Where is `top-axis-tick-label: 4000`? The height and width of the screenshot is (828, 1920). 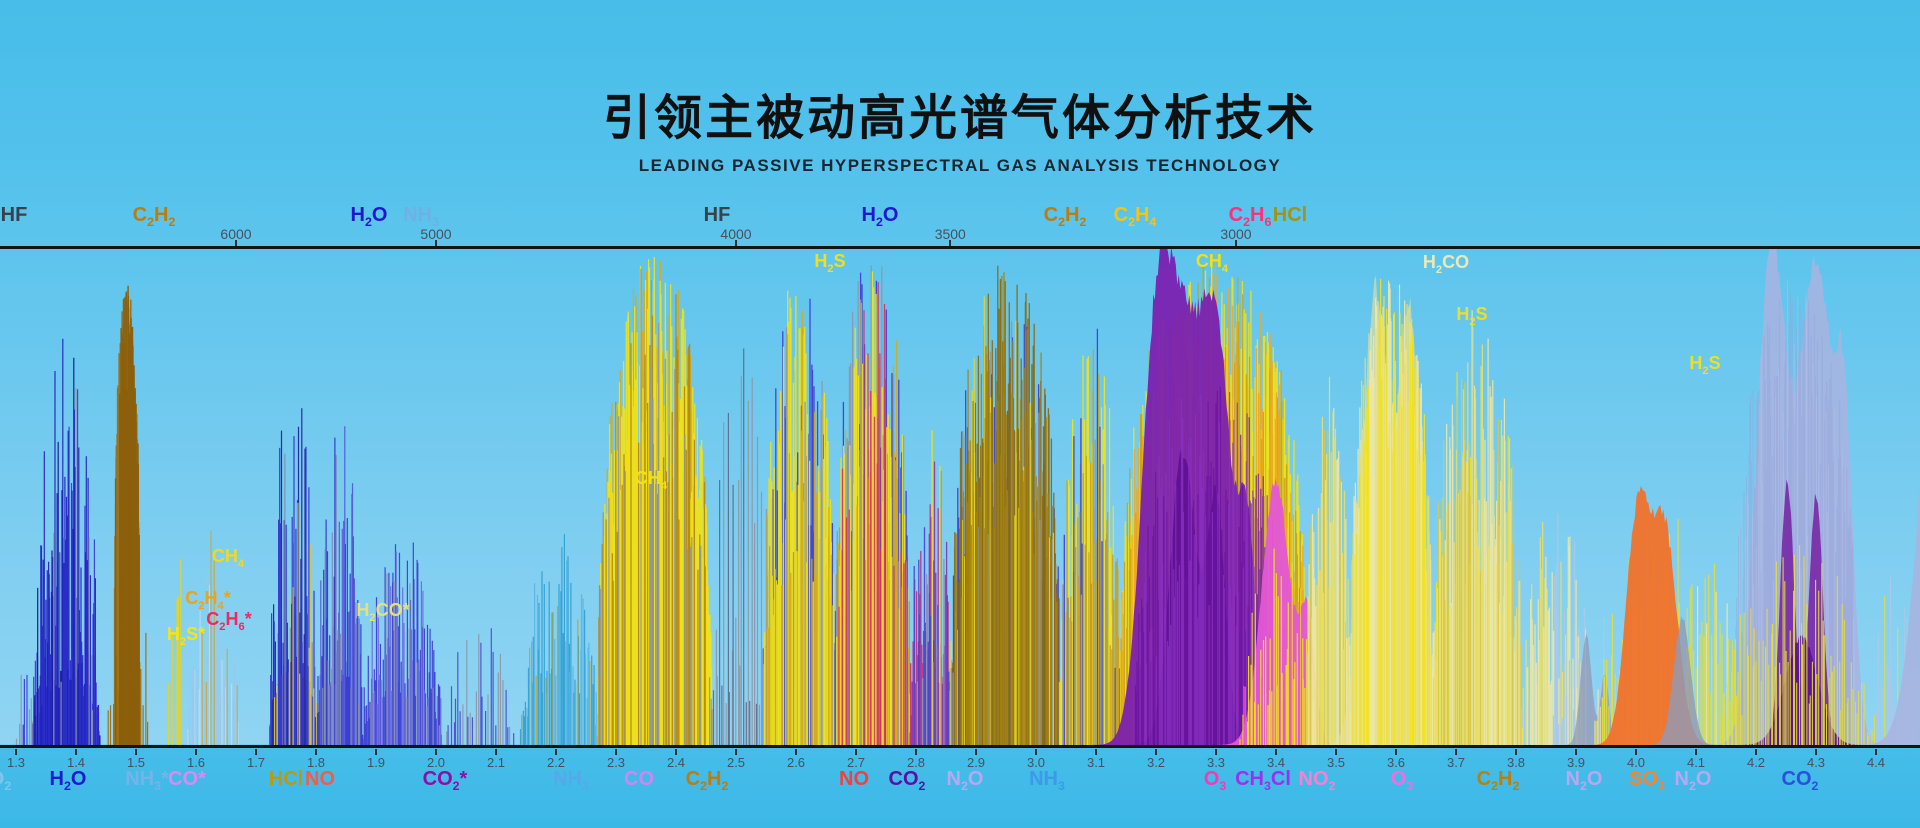 top-axis-tick-label: 4000 is located at coordinates (736, 234).